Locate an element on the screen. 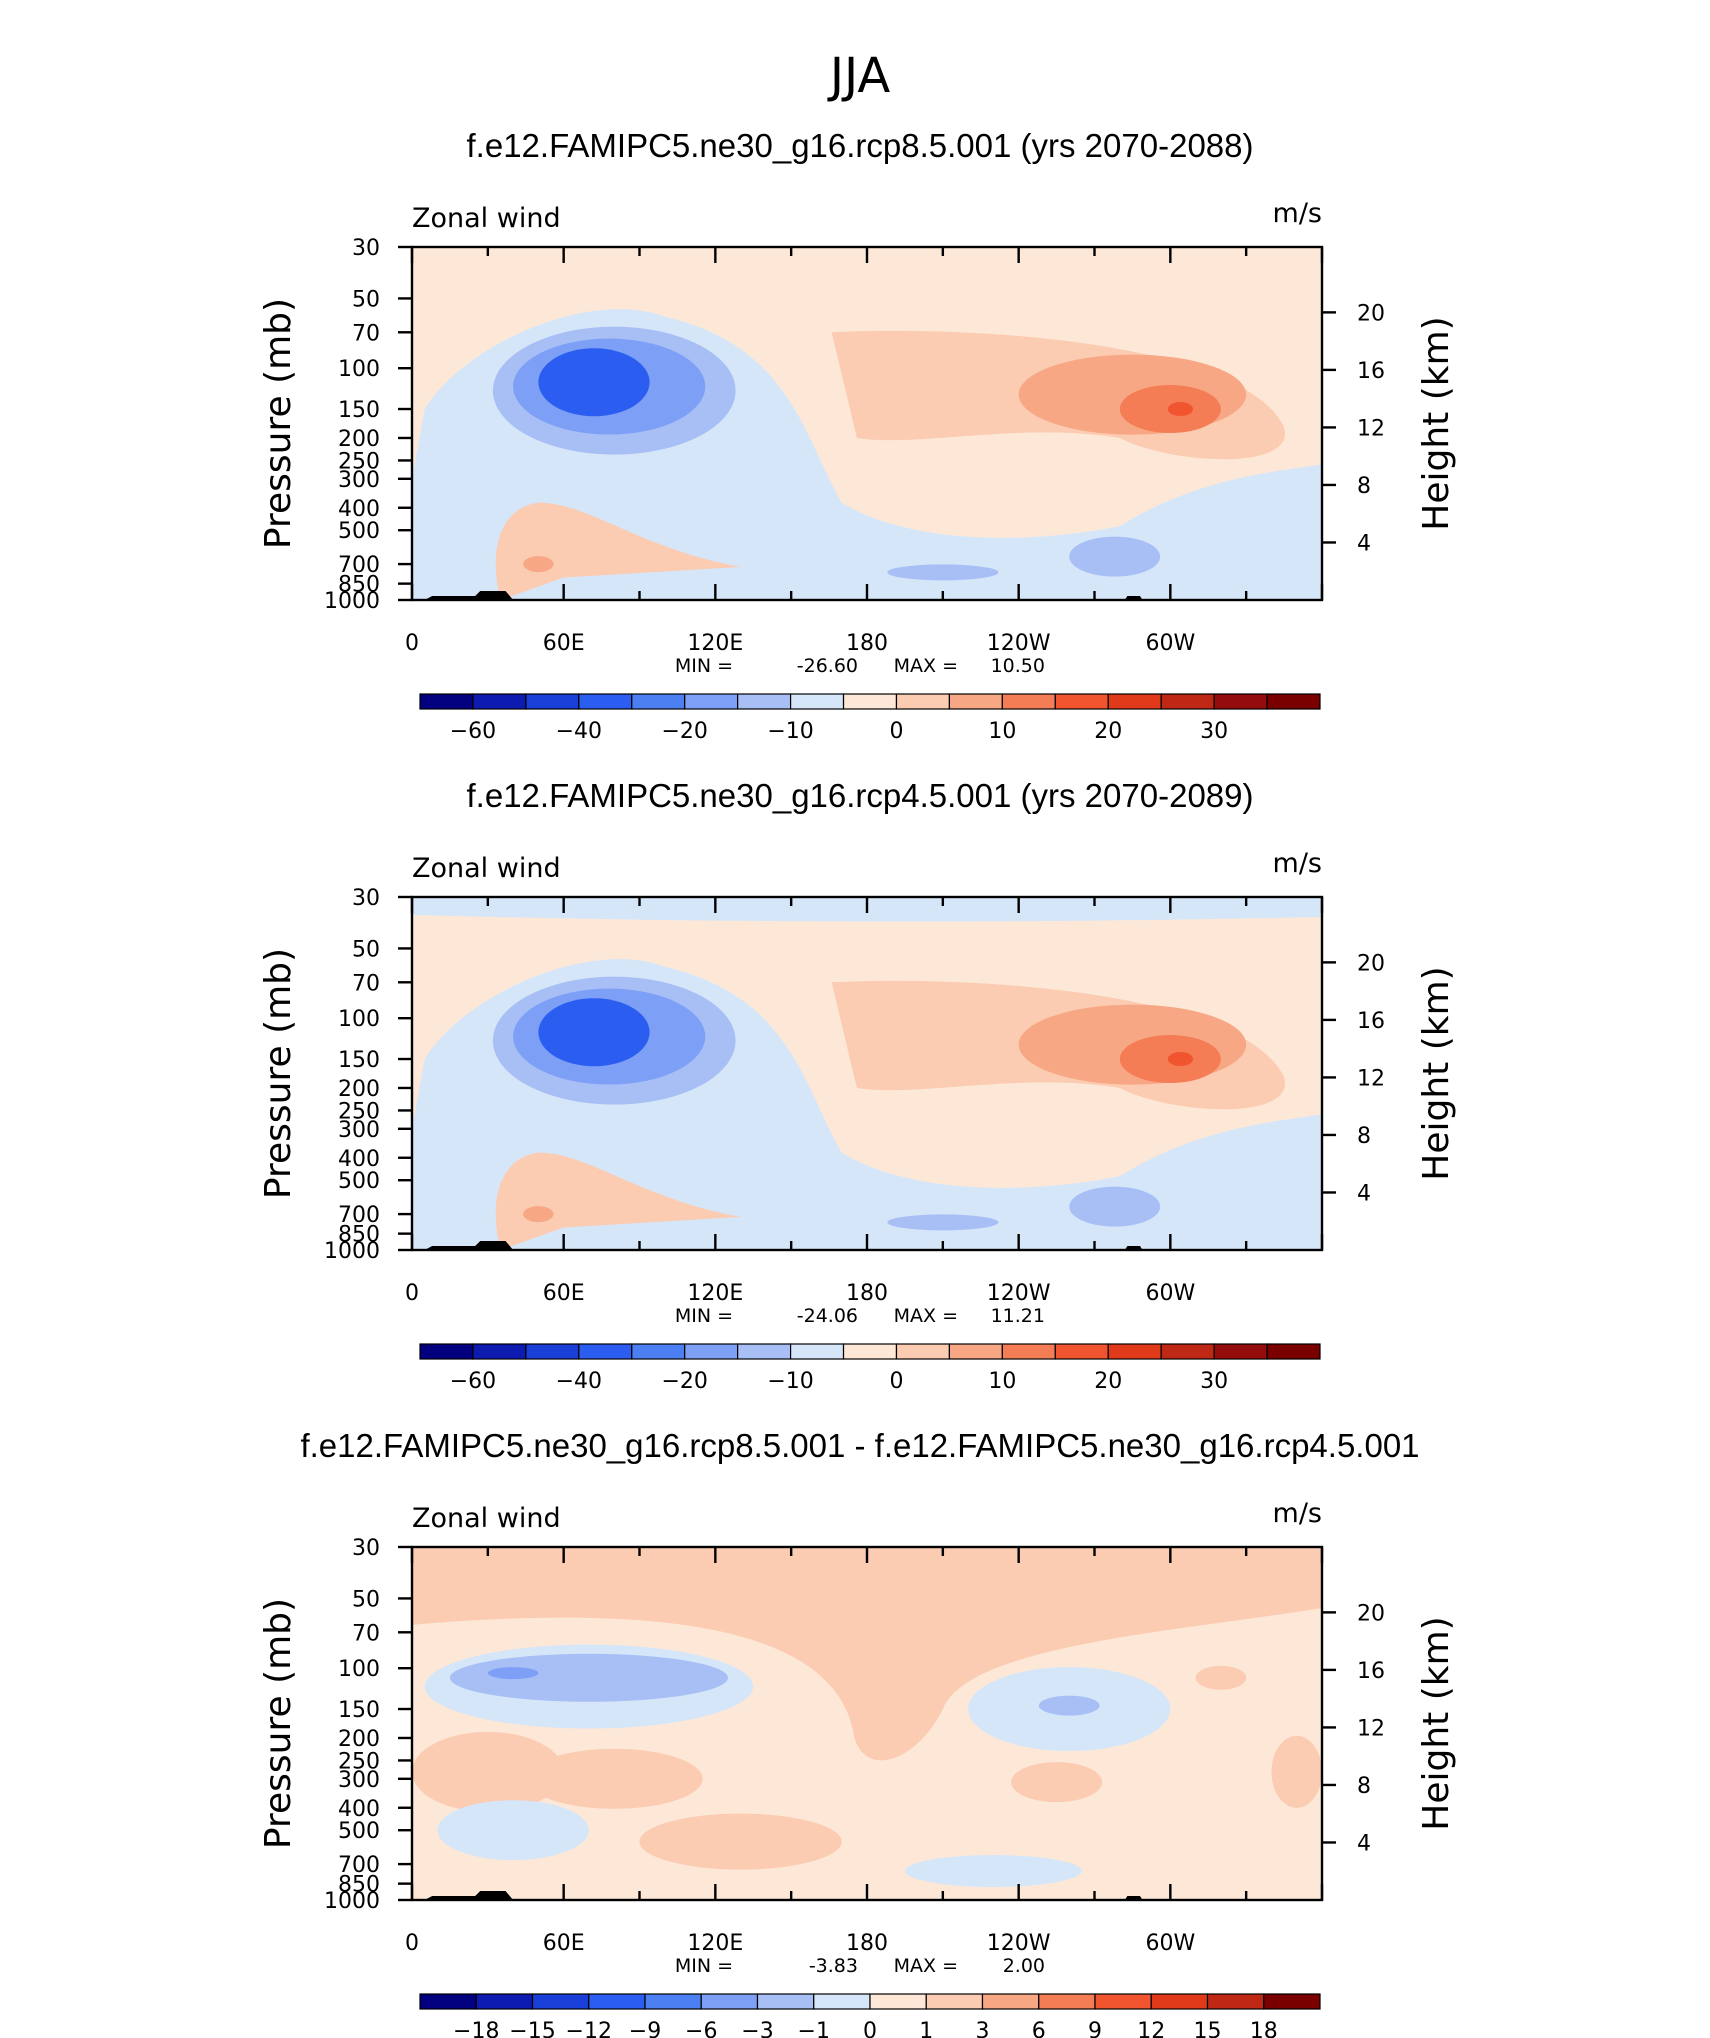 The image size is (1710, 2038). variable-label: Zonal wind is located at coordinates (486, 218).